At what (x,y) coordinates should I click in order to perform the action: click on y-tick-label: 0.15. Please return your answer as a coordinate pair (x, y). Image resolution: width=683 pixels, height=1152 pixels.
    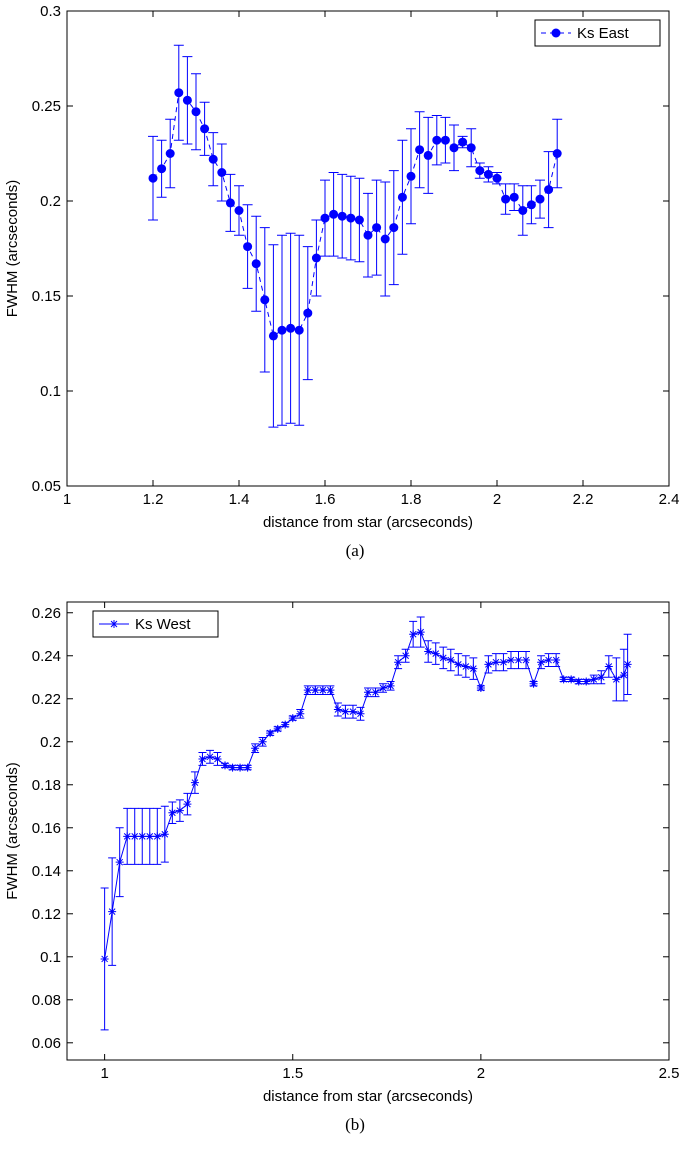
    Looking at the image, I should click on (46, 296).